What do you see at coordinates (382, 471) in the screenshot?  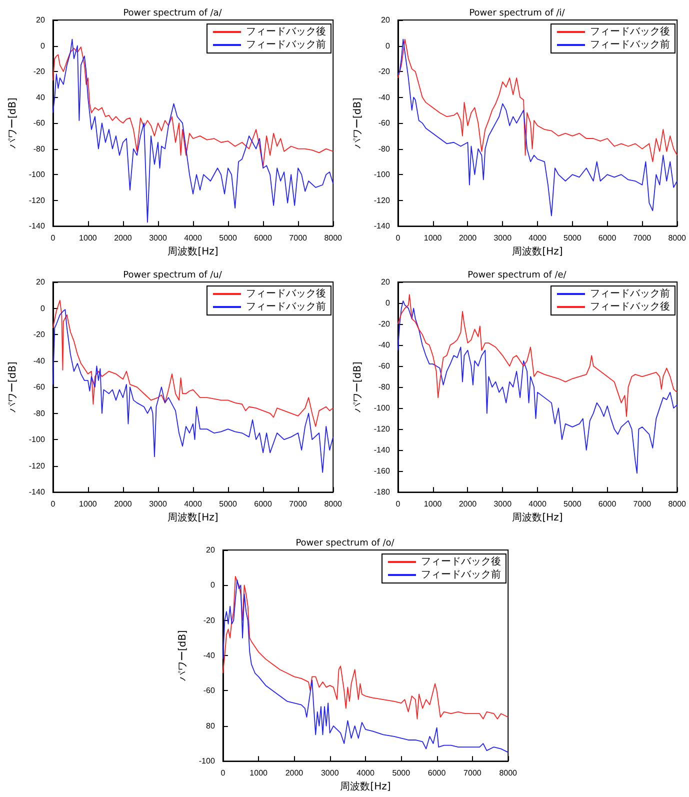 I see `y-tick-label: -160` at bounding box center [382, 471].